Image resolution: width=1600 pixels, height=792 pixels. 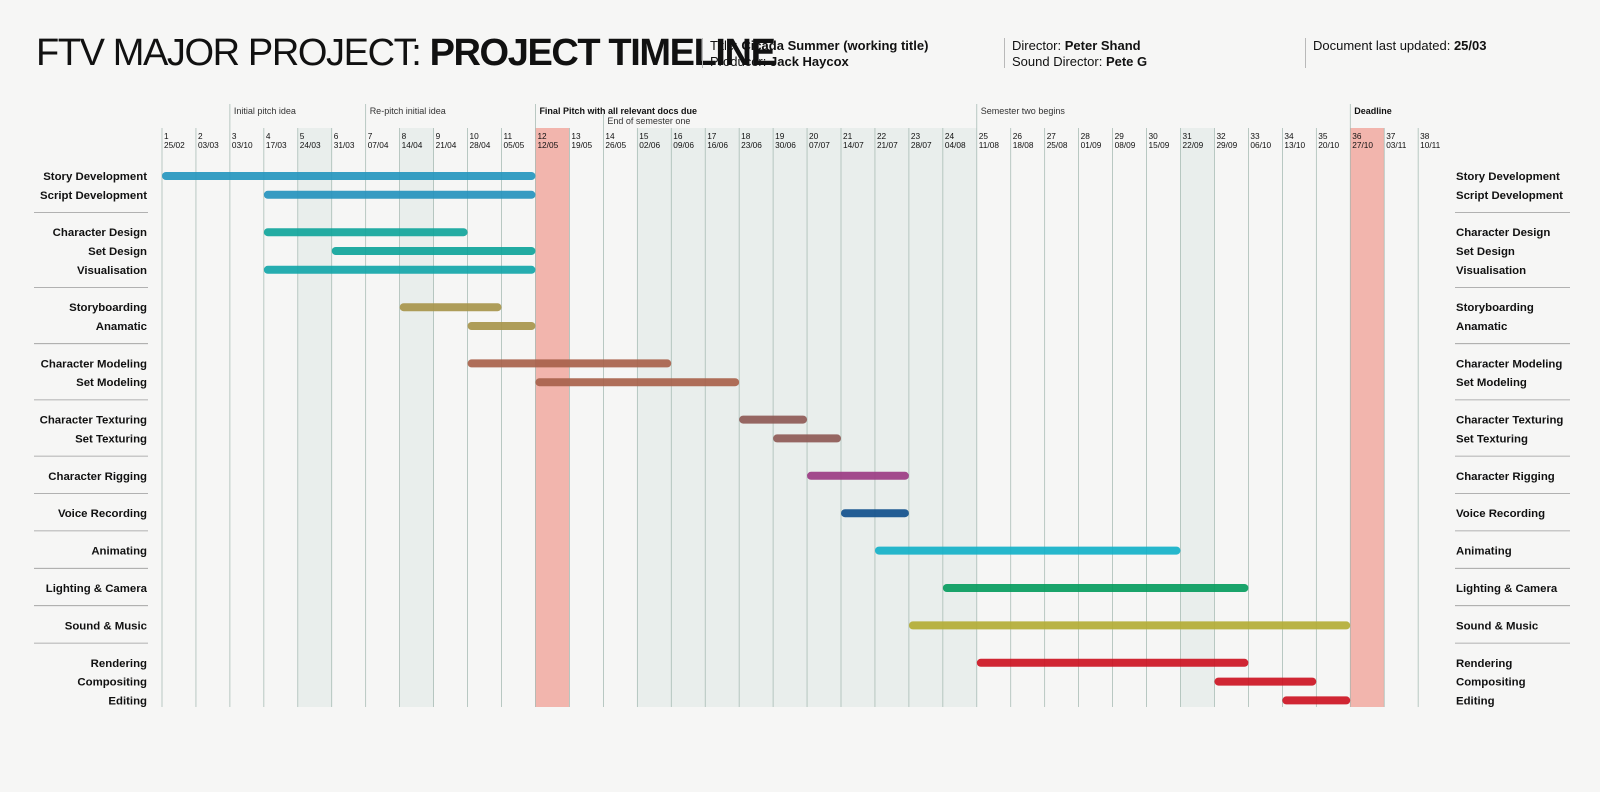 What do you see at coordinates (480, 145) in the screenshot?
I see `week-date-label: 28/04` at bounding box center [480, 145].